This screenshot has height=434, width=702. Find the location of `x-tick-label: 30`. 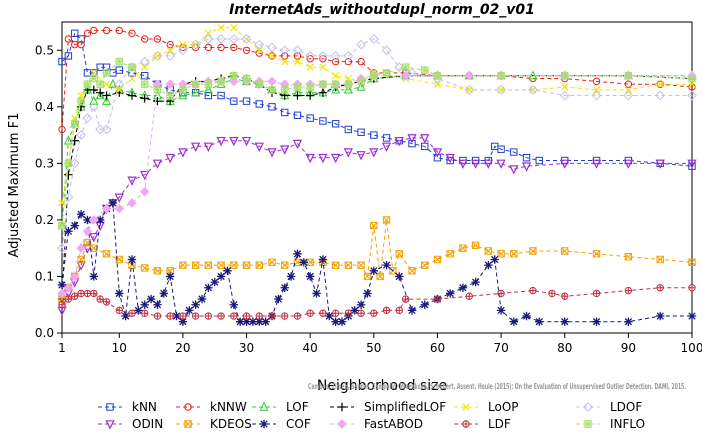

x-tick-label: 30 is located at coordinates (246, 348).